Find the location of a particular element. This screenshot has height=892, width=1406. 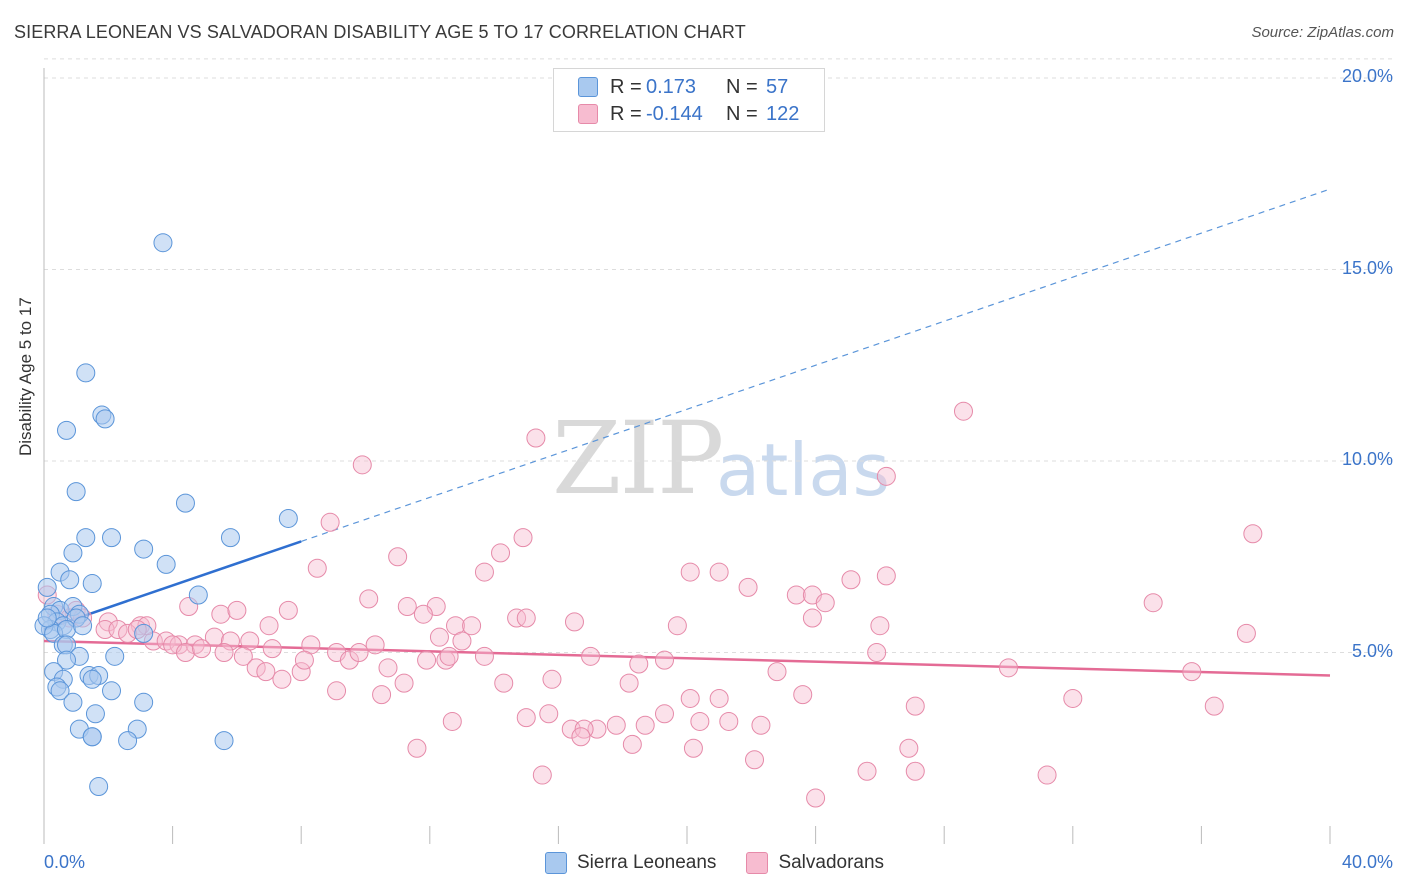

sierra-leoneans-points is located at coordinates (166, 515).